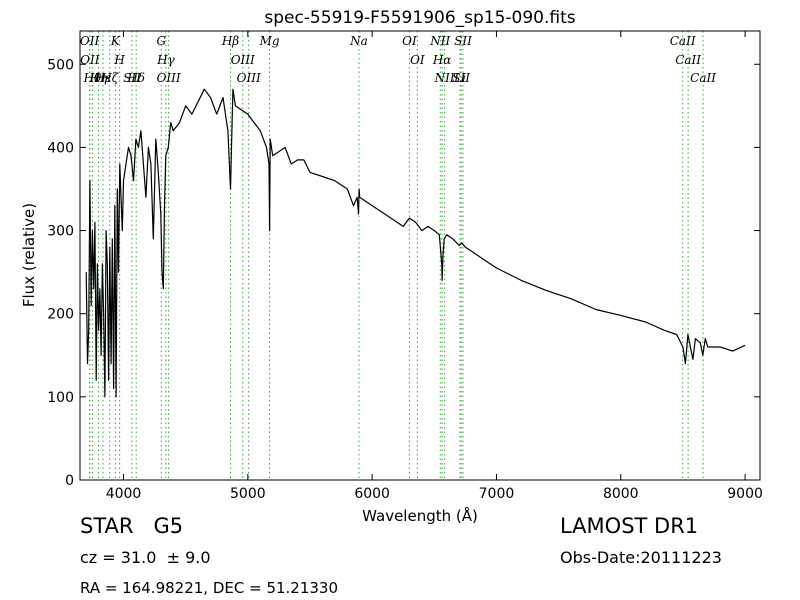 The height and width of the screenshot is (600, 800). I want to click on x-axis-label: Wavelength (Å), so click(420, 515).